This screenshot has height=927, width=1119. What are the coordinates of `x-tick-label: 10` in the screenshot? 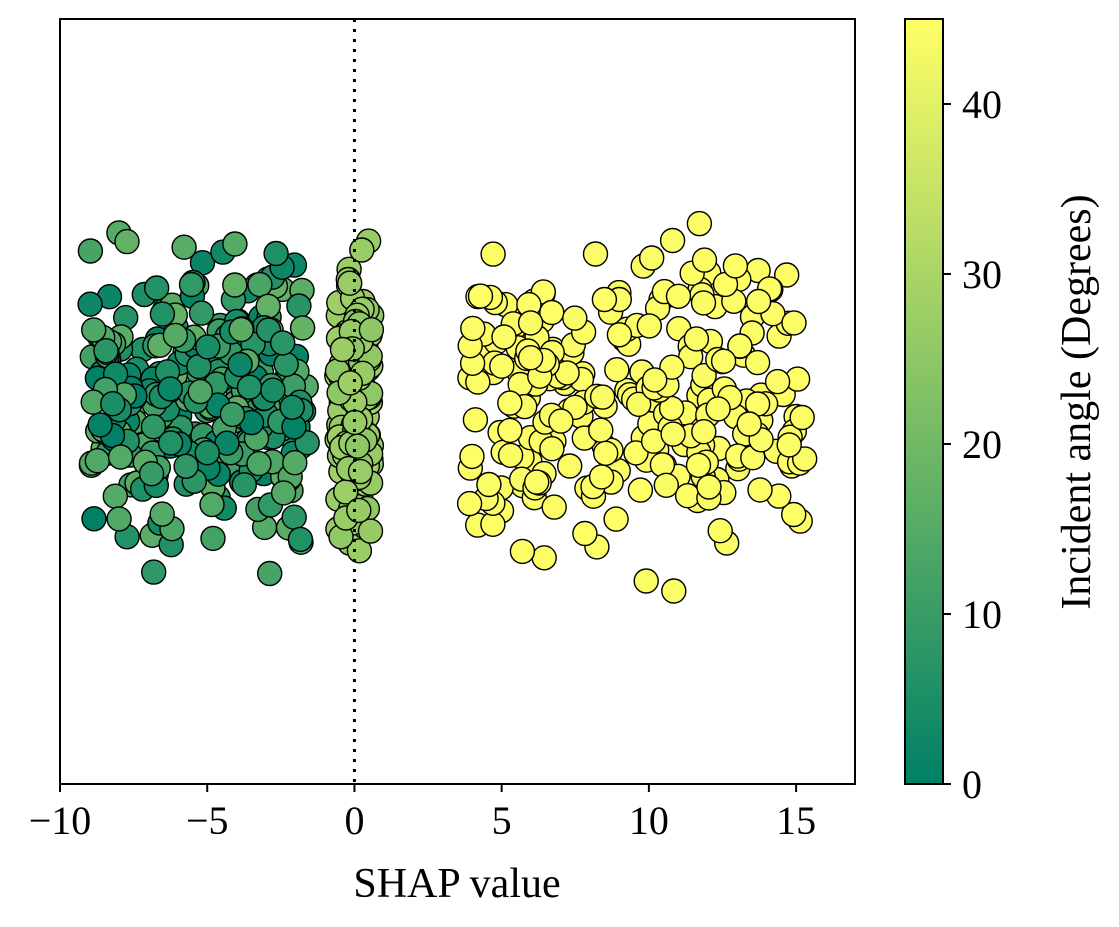 It's located at (649, 820).